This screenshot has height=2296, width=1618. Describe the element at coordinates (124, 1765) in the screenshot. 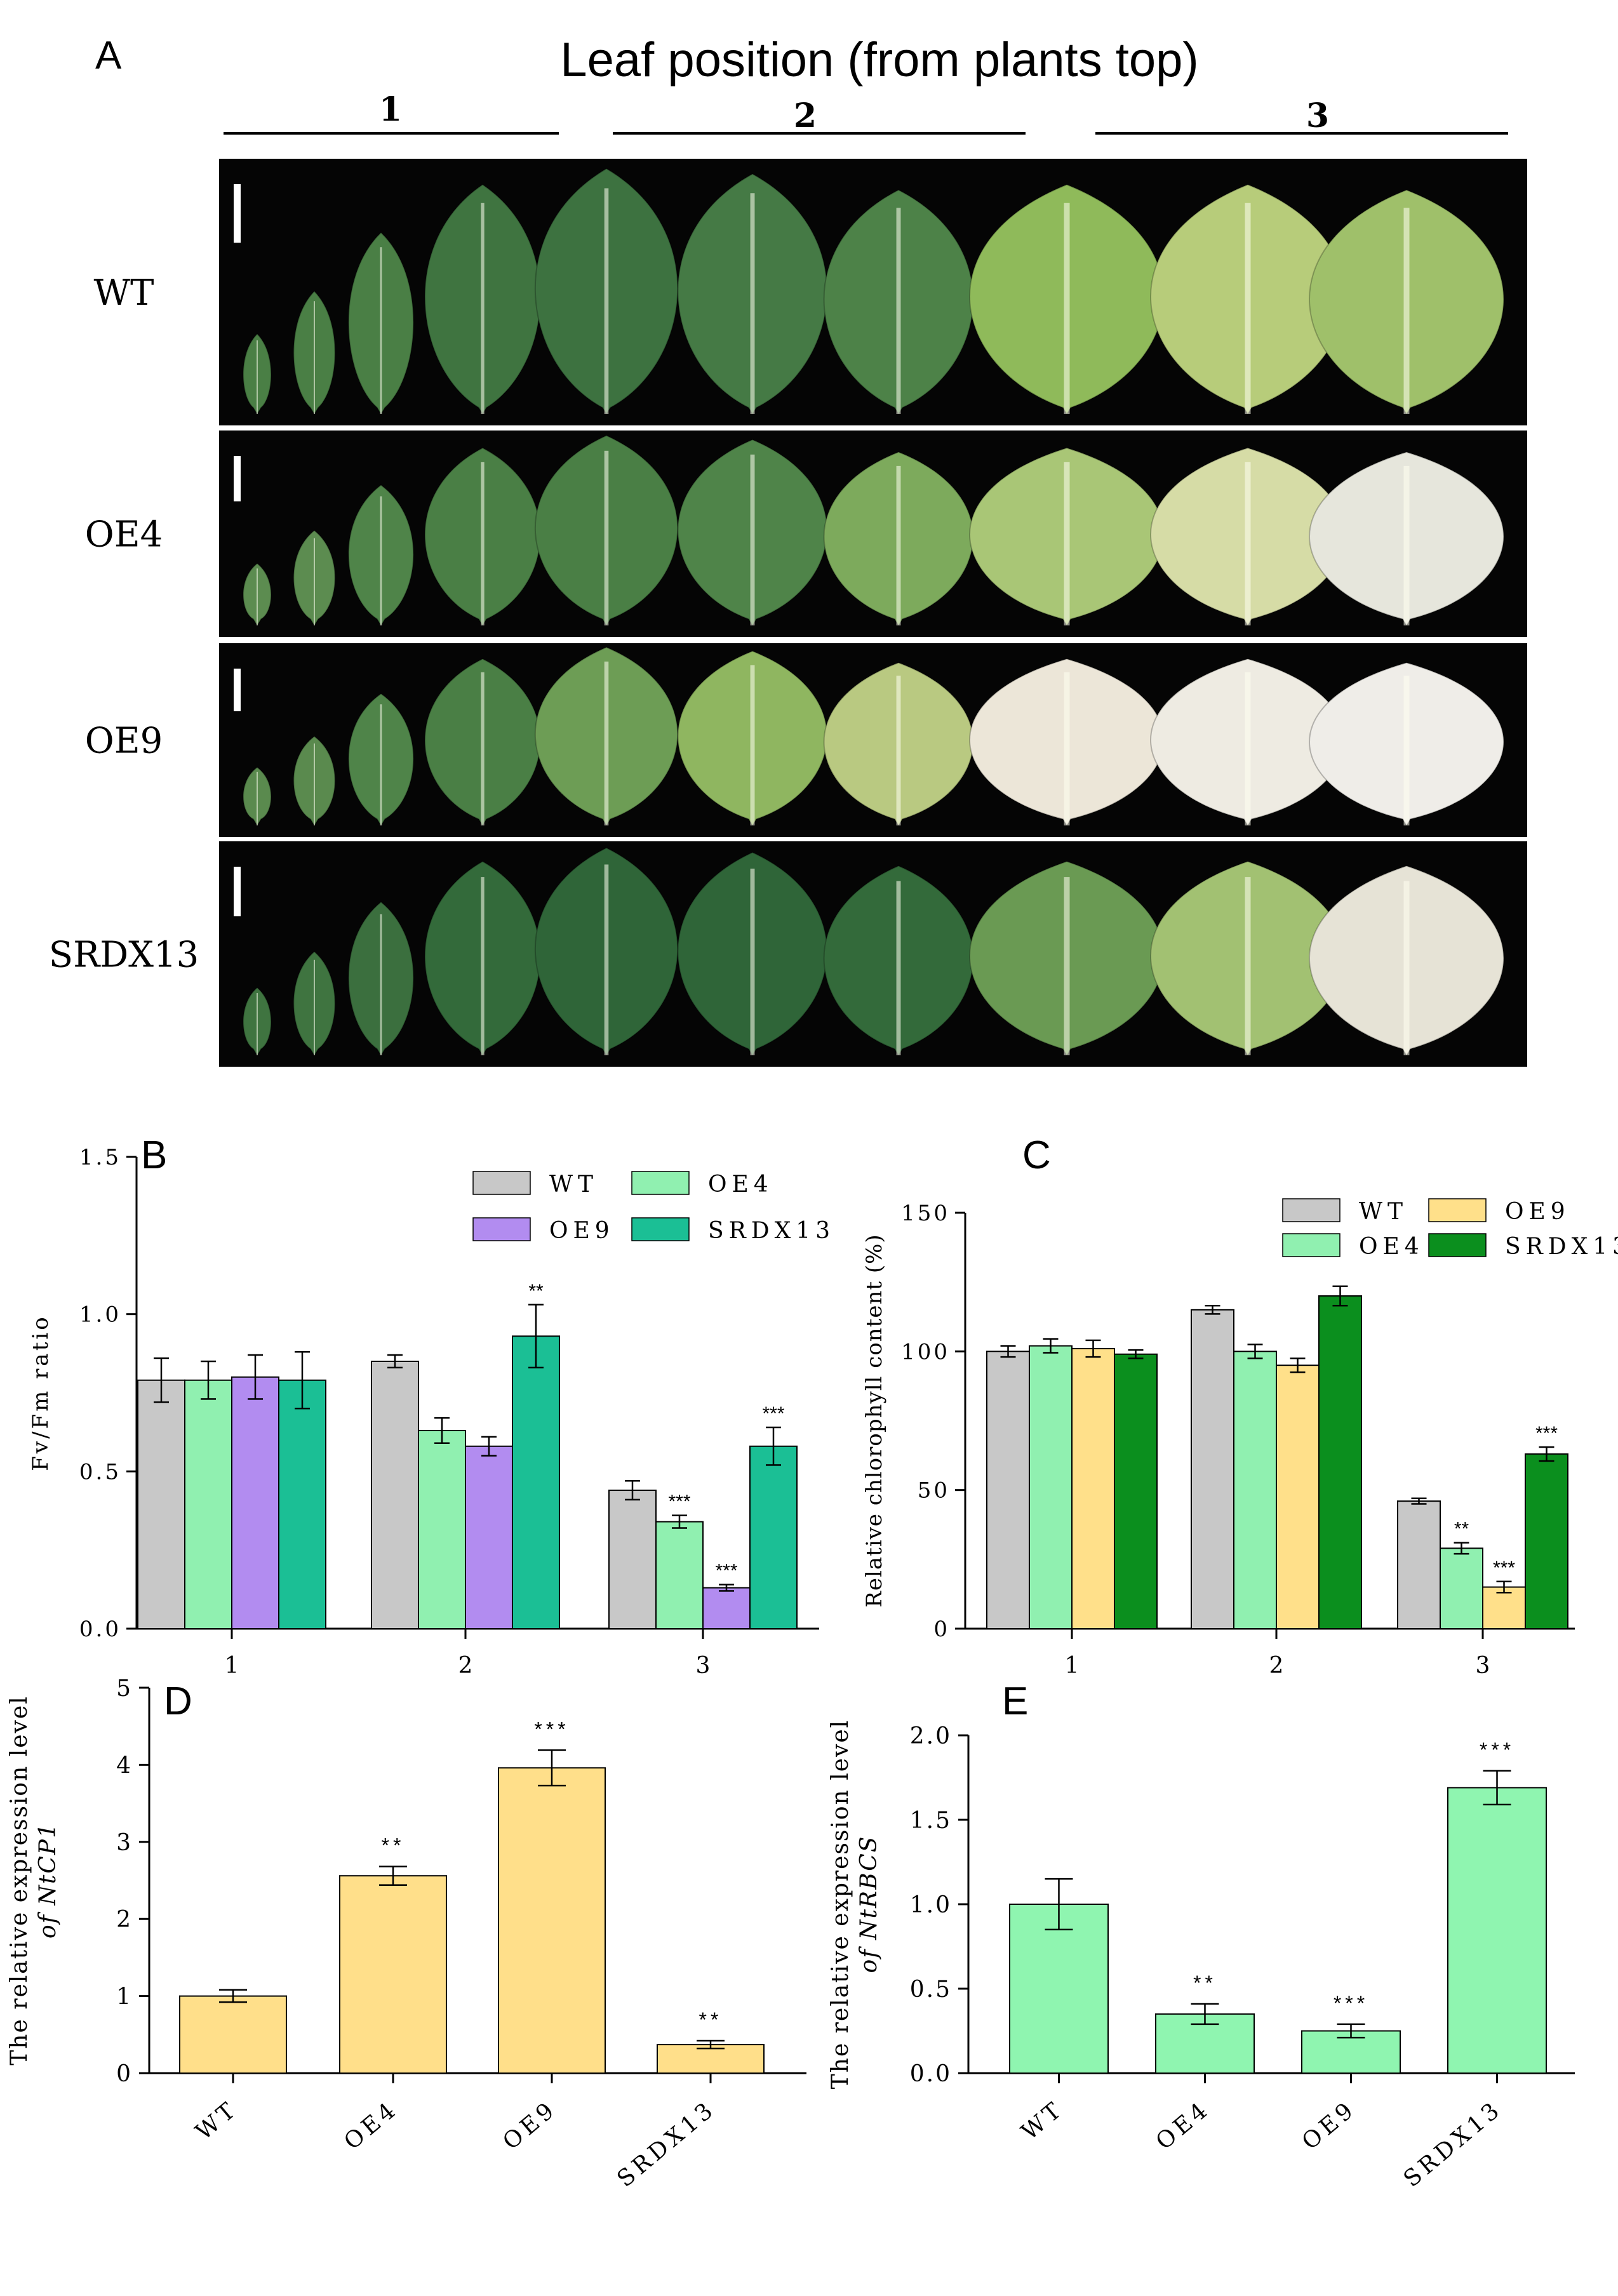

I see `y-tick-label: 4` at that location.